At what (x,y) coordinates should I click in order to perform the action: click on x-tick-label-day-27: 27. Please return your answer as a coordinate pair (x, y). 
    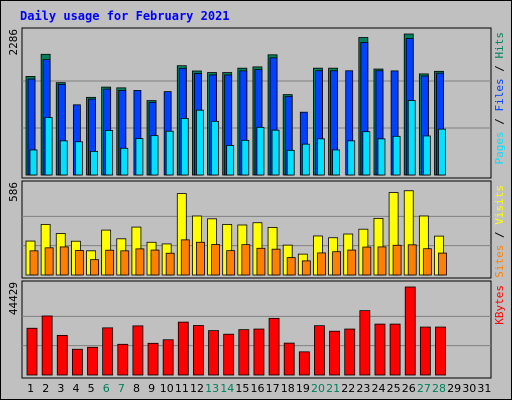
    Looking at the image, I should click on (424, 388).